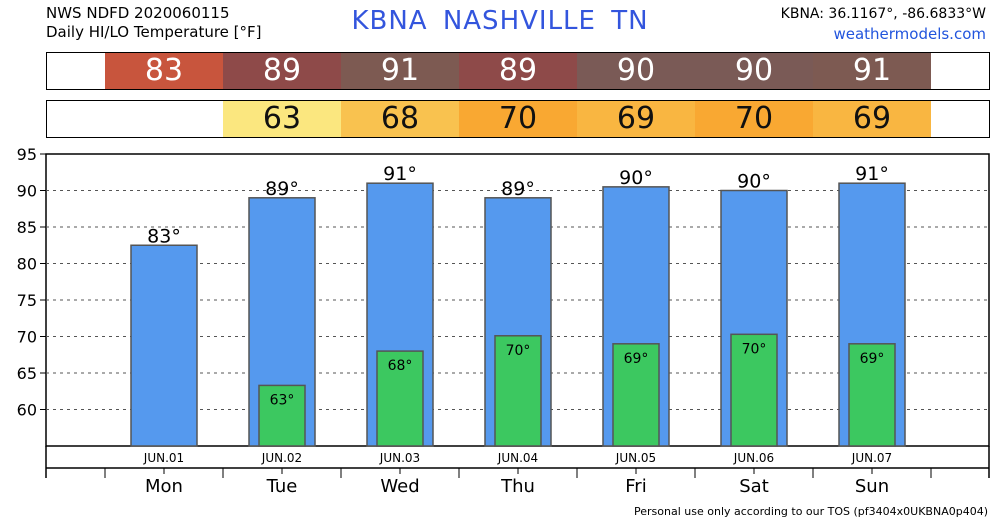 This screenshot has height=520, width=1000. I want to click on date-label: JUN.04, so click(517, 458).